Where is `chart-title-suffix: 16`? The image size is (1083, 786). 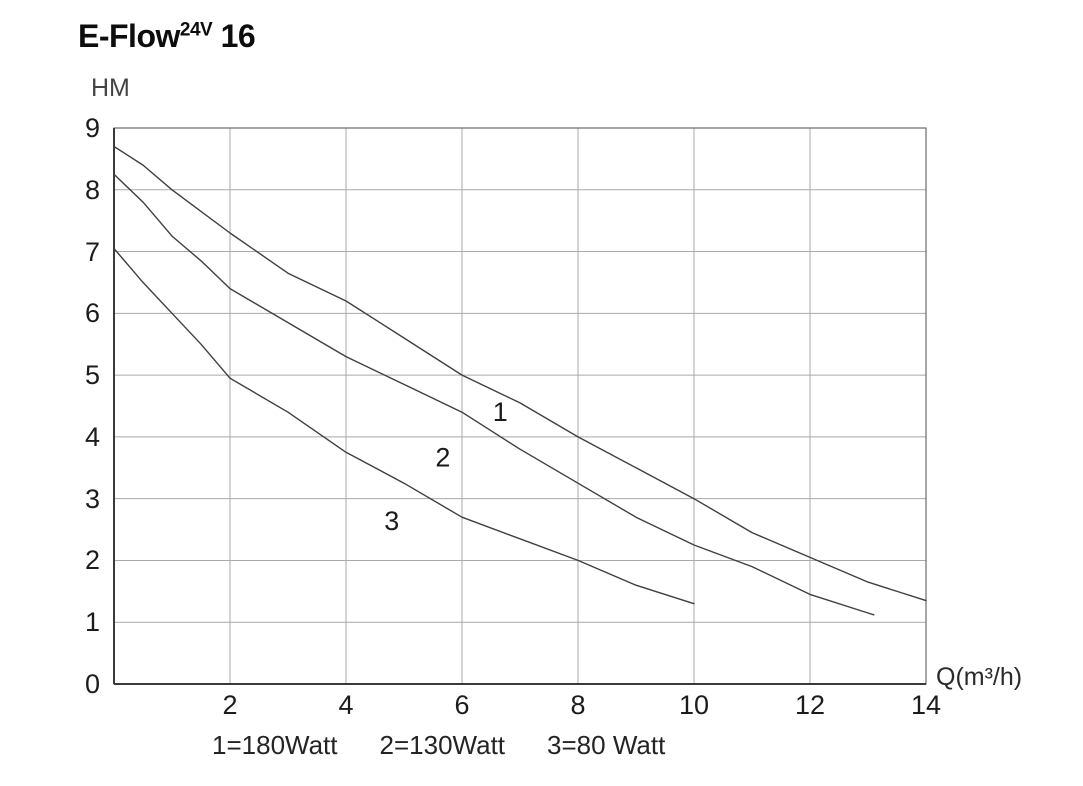
chart-title-suffix: 16 is located at coordinates (234, 36).